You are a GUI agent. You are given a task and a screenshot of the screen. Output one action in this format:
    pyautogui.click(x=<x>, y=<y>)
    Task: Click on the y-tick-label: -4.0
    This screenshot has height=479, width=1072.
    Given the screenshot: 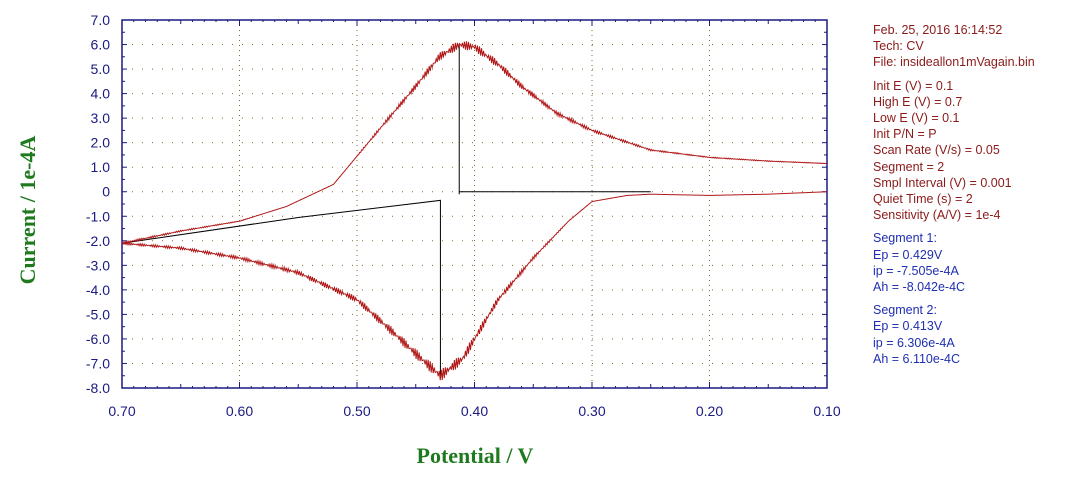 What is the action you would take?
    pyautogui.click(x=98, y=290)
    